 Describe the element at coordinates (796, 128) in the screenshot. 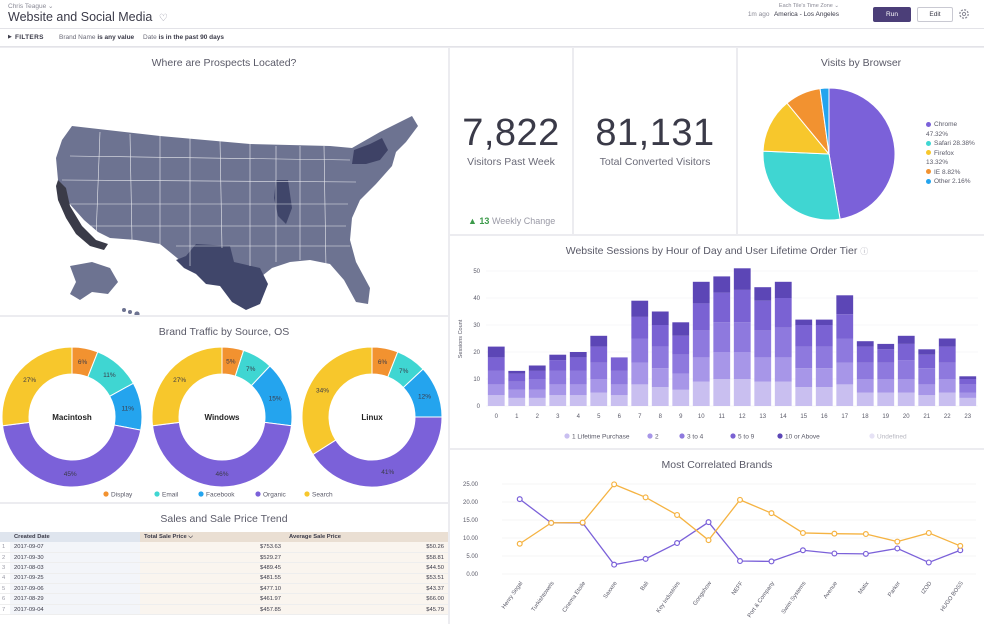

I see `pie-slice-firefox` at that location.